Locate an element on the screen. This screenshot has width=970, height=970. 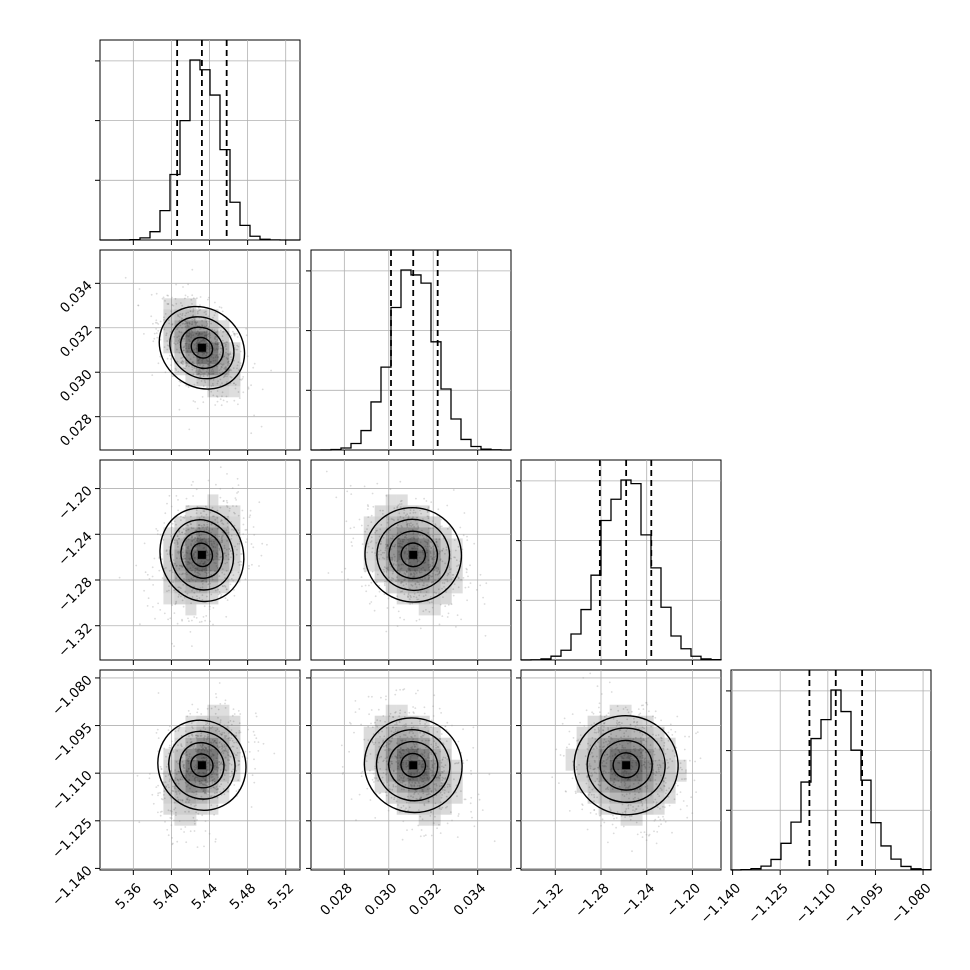
density-peak is located at coordinates (201, 554).